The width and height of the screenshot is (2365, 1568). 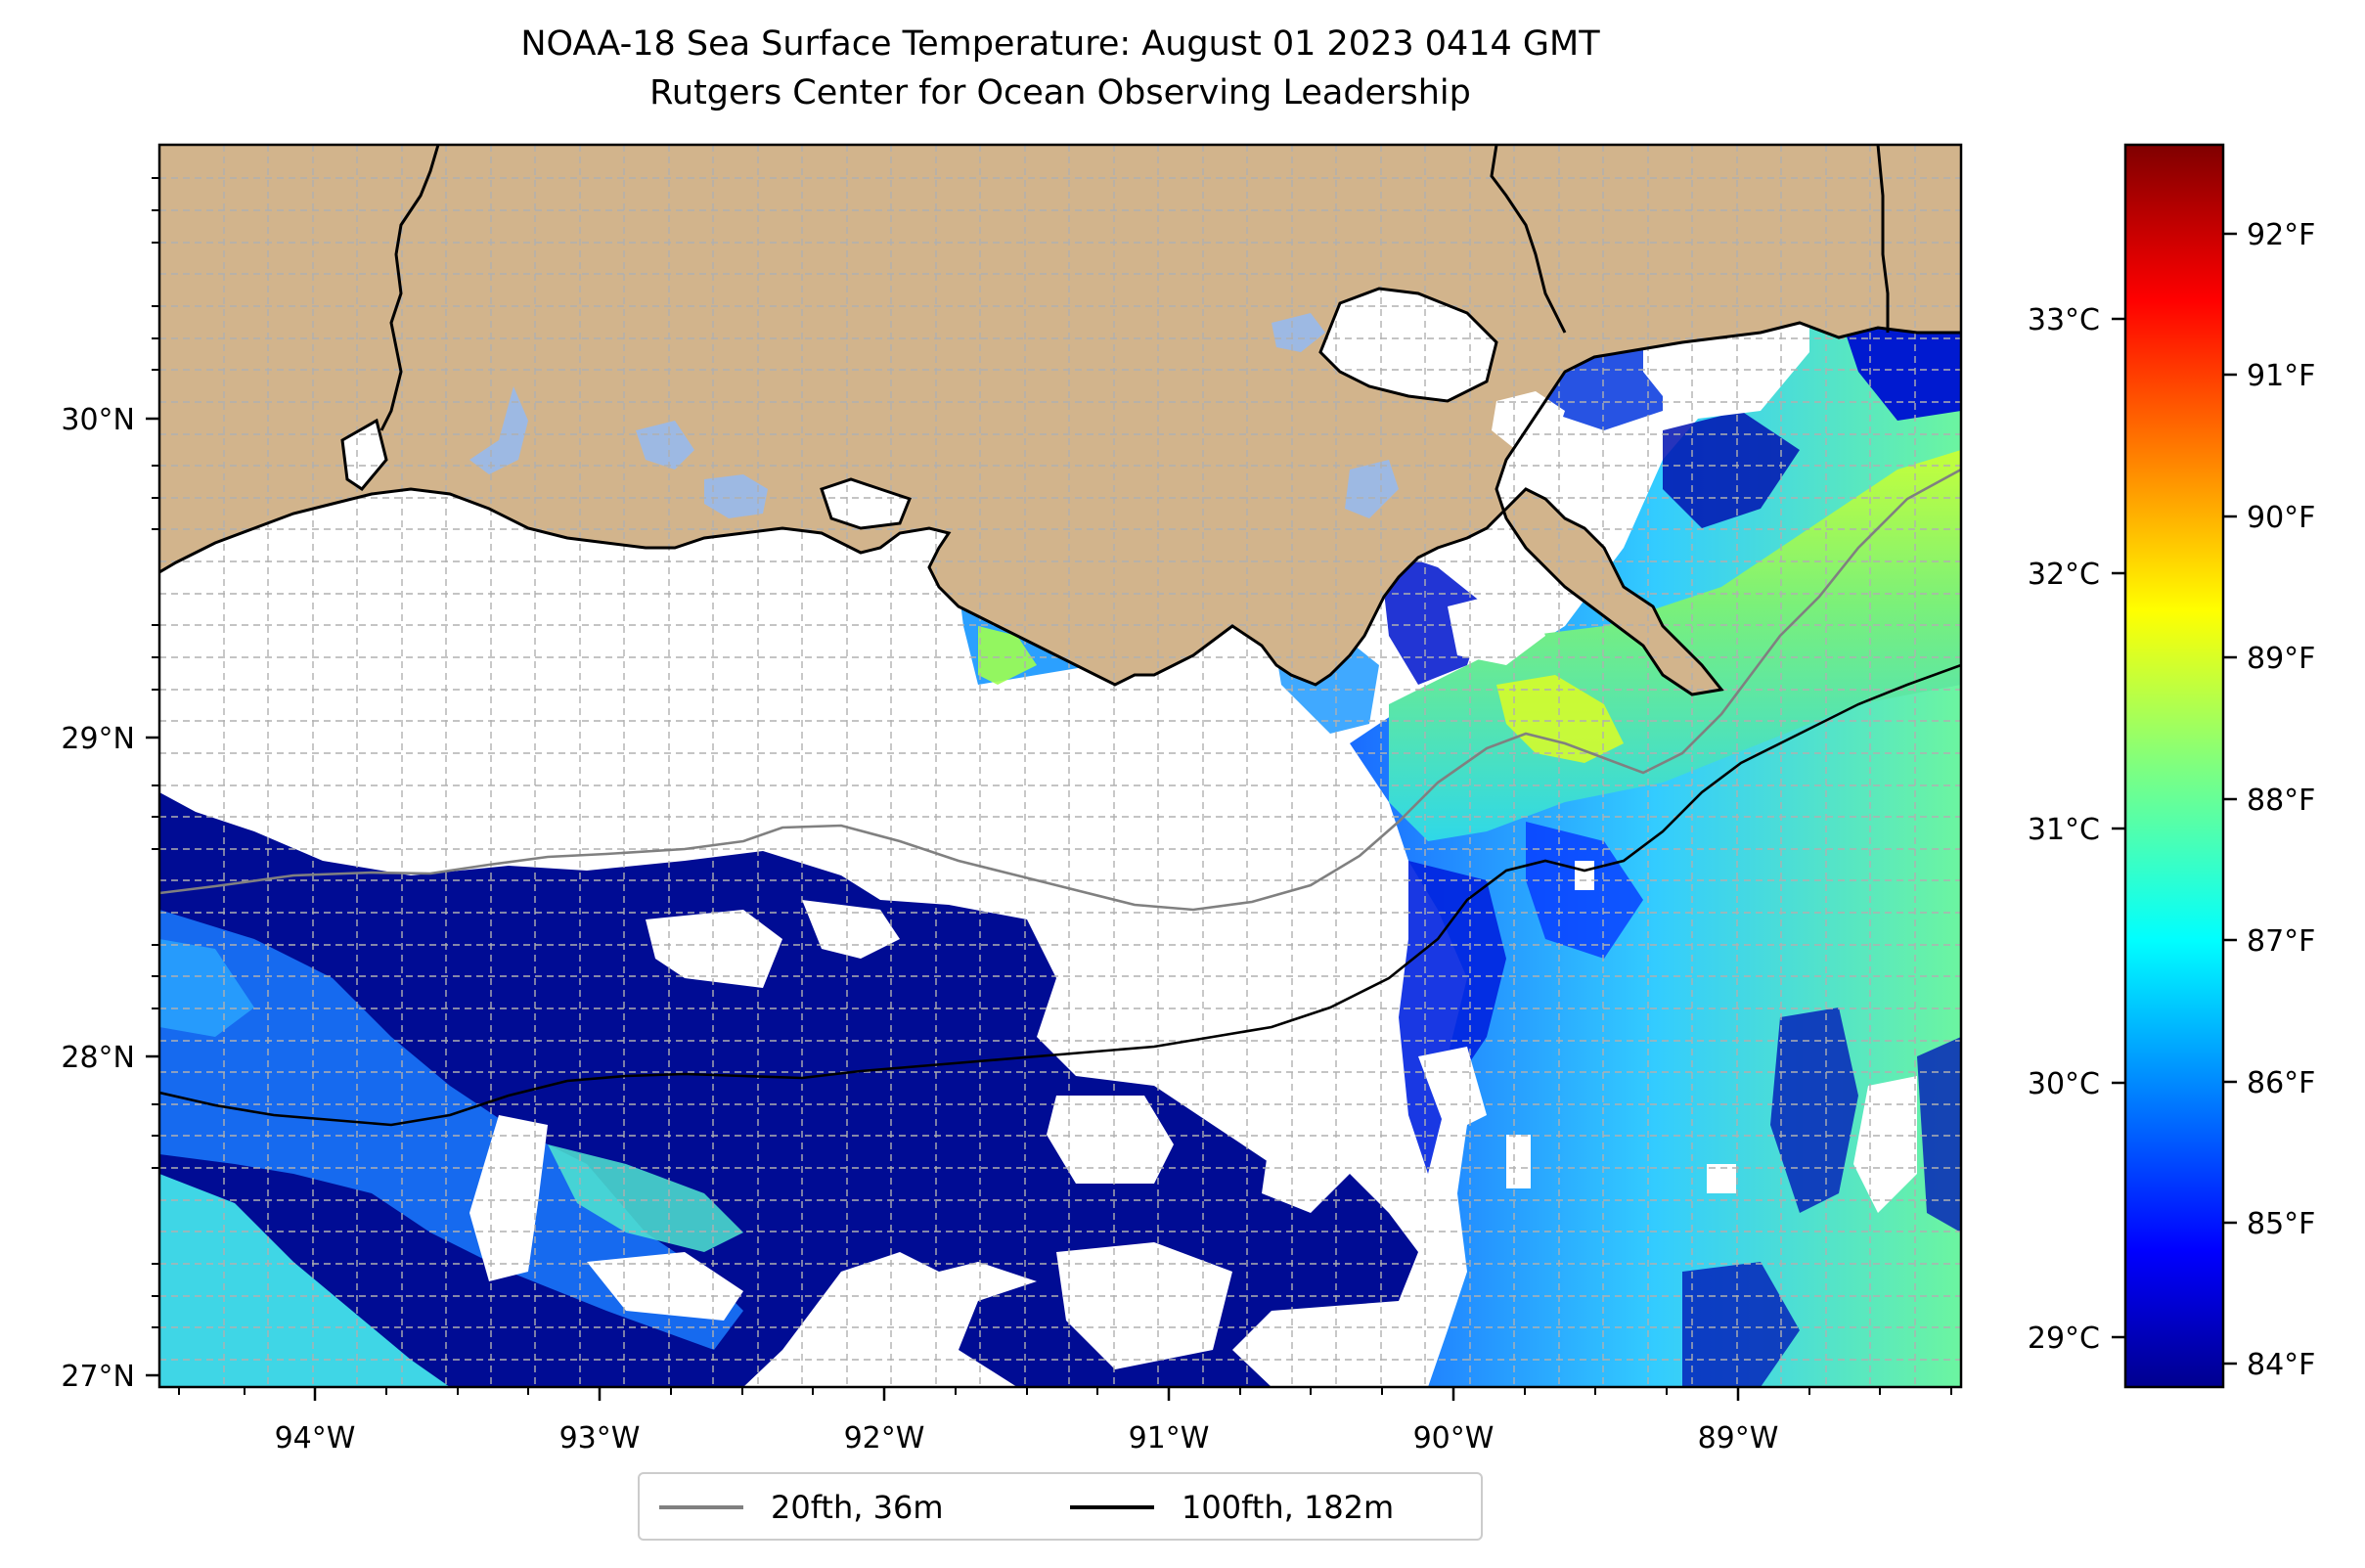 I want to click on cbar-f-87: 87°F, so click(x=2281, y=941).